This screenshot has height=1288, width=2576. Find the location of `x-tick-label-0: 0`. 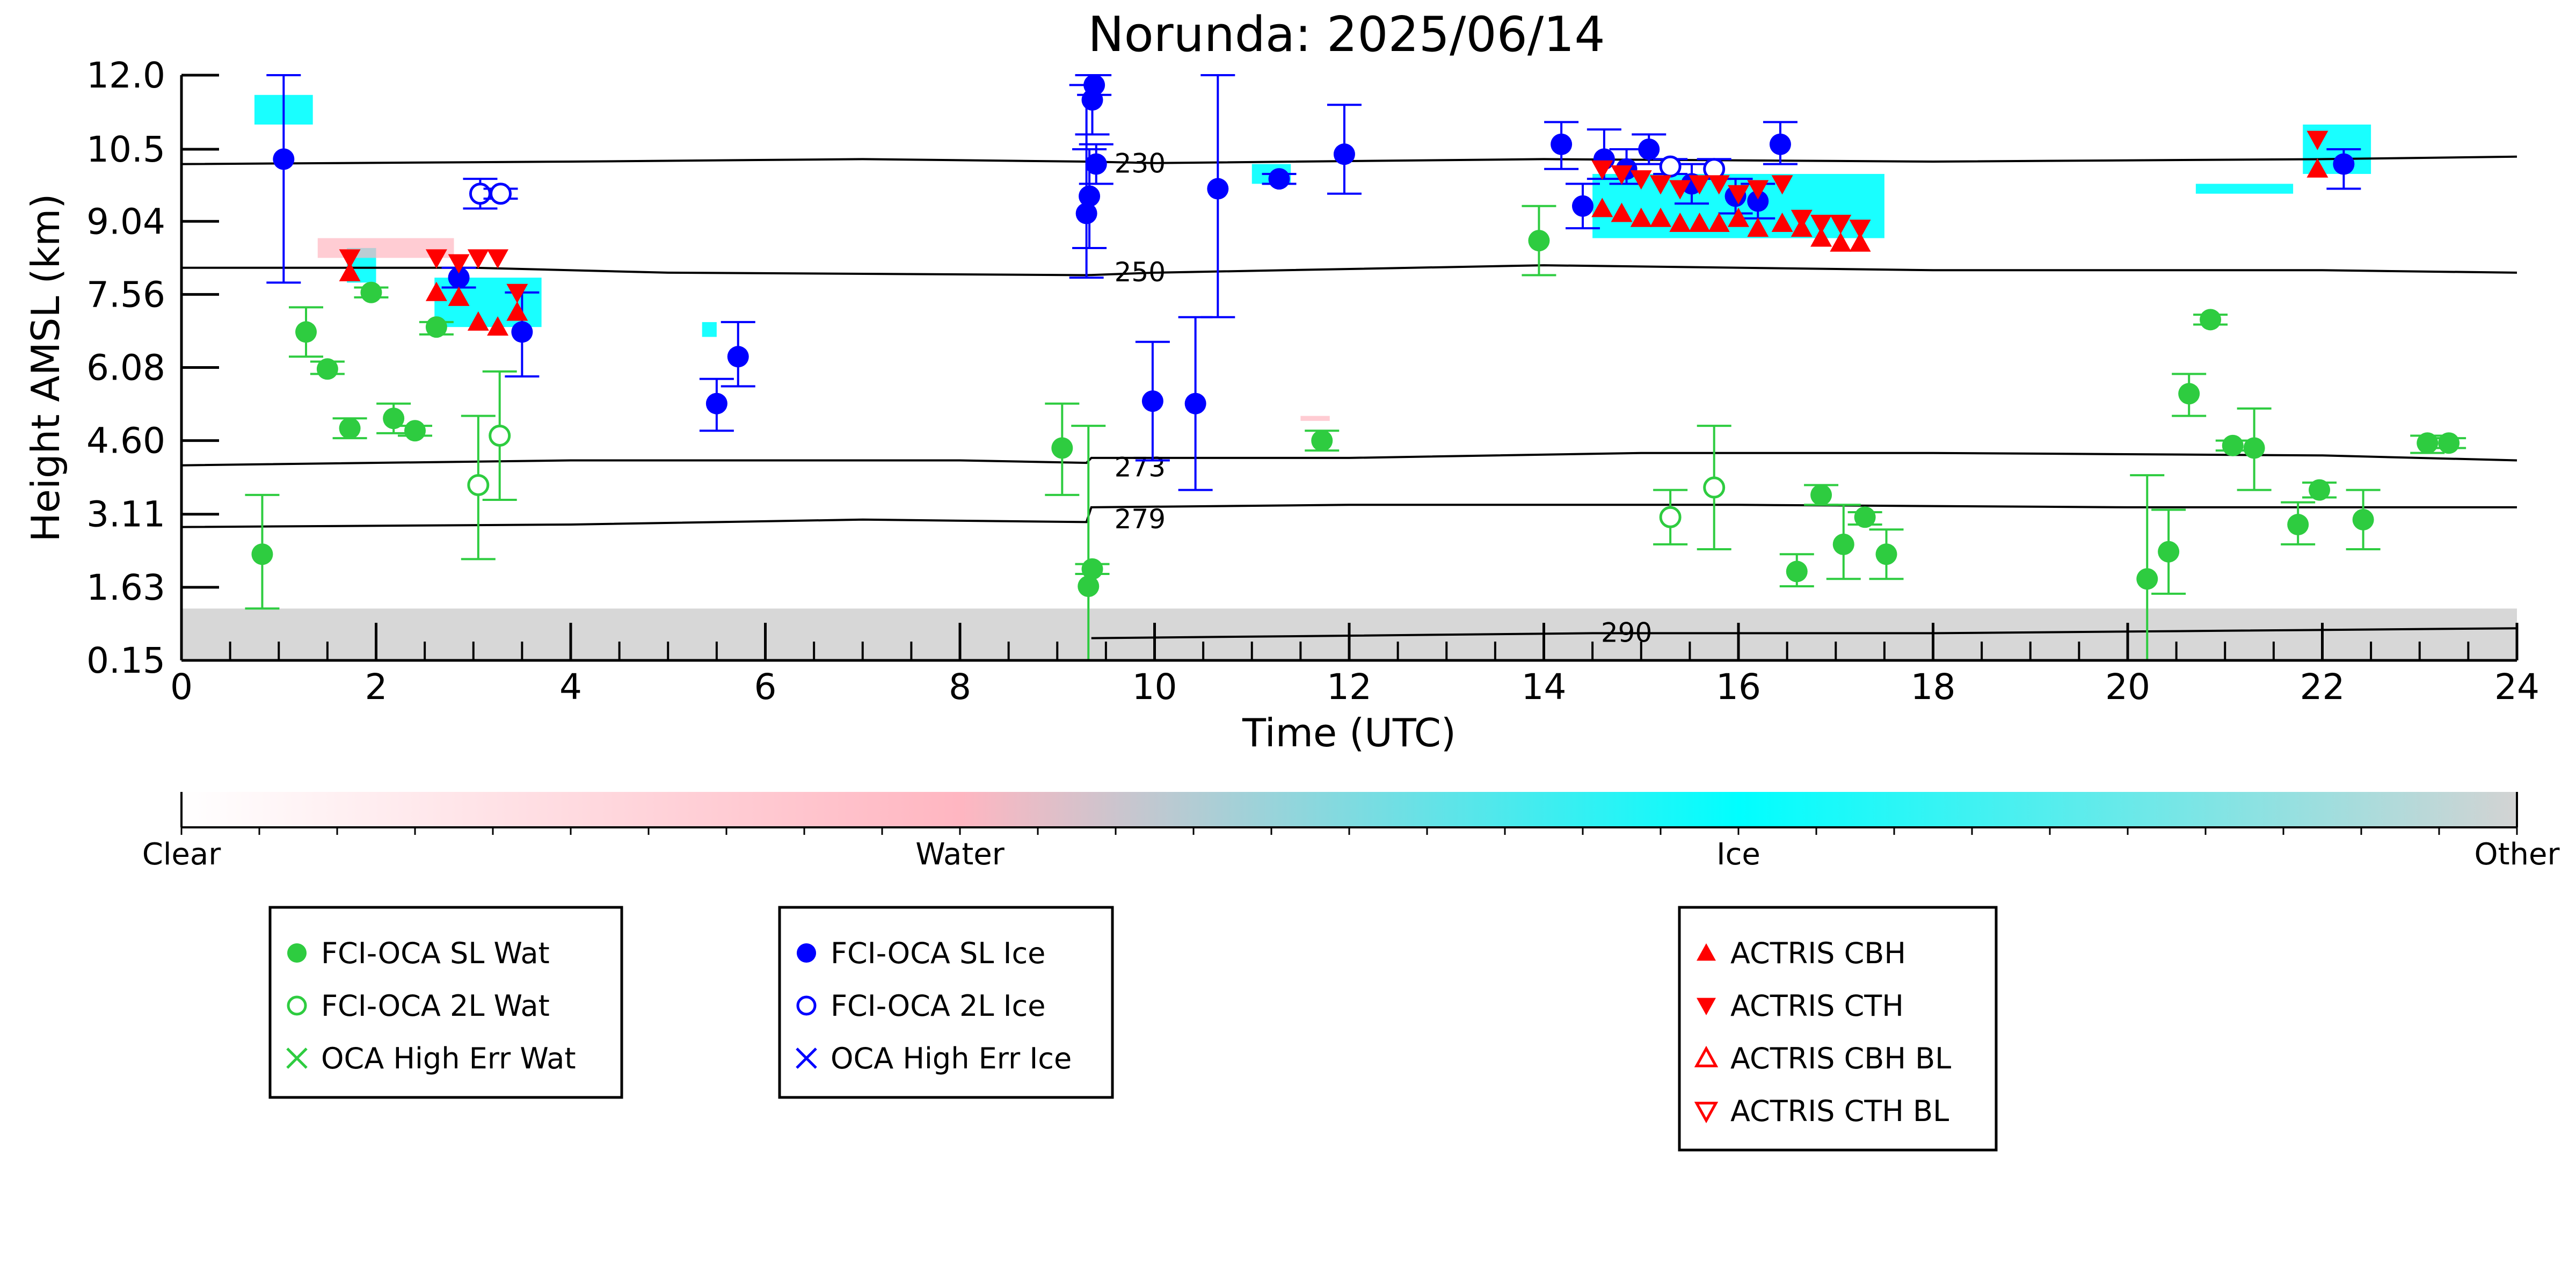

x-tick-label-0: 0 is located at coordinates (181, 687).